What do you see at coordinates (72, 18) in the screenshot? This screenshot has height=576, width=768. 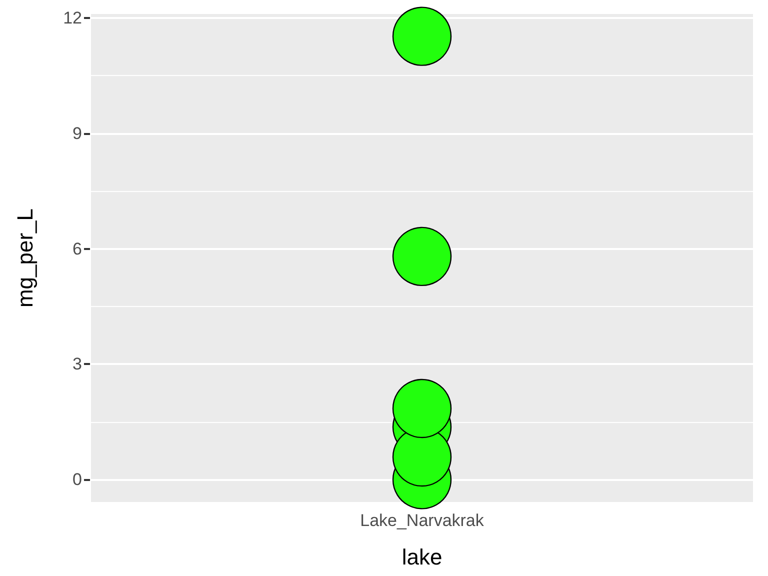 I see `y-tick-label: 12` at bounding box center [72, 18].